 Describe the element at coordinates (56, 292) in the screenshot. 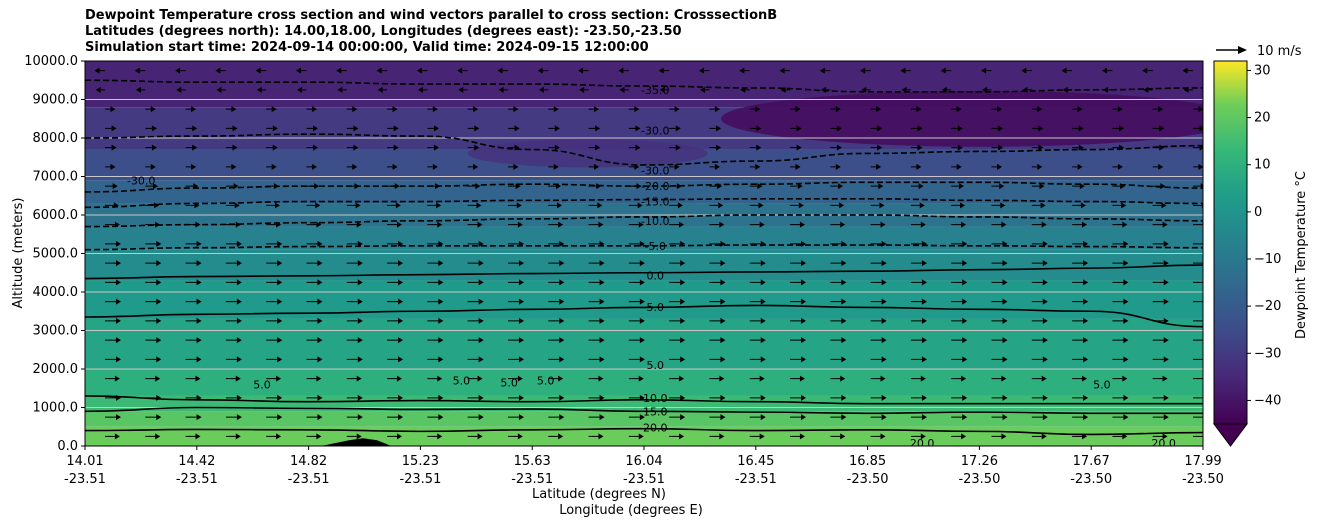

I see `y-tick-label: 4000.0` at that location.